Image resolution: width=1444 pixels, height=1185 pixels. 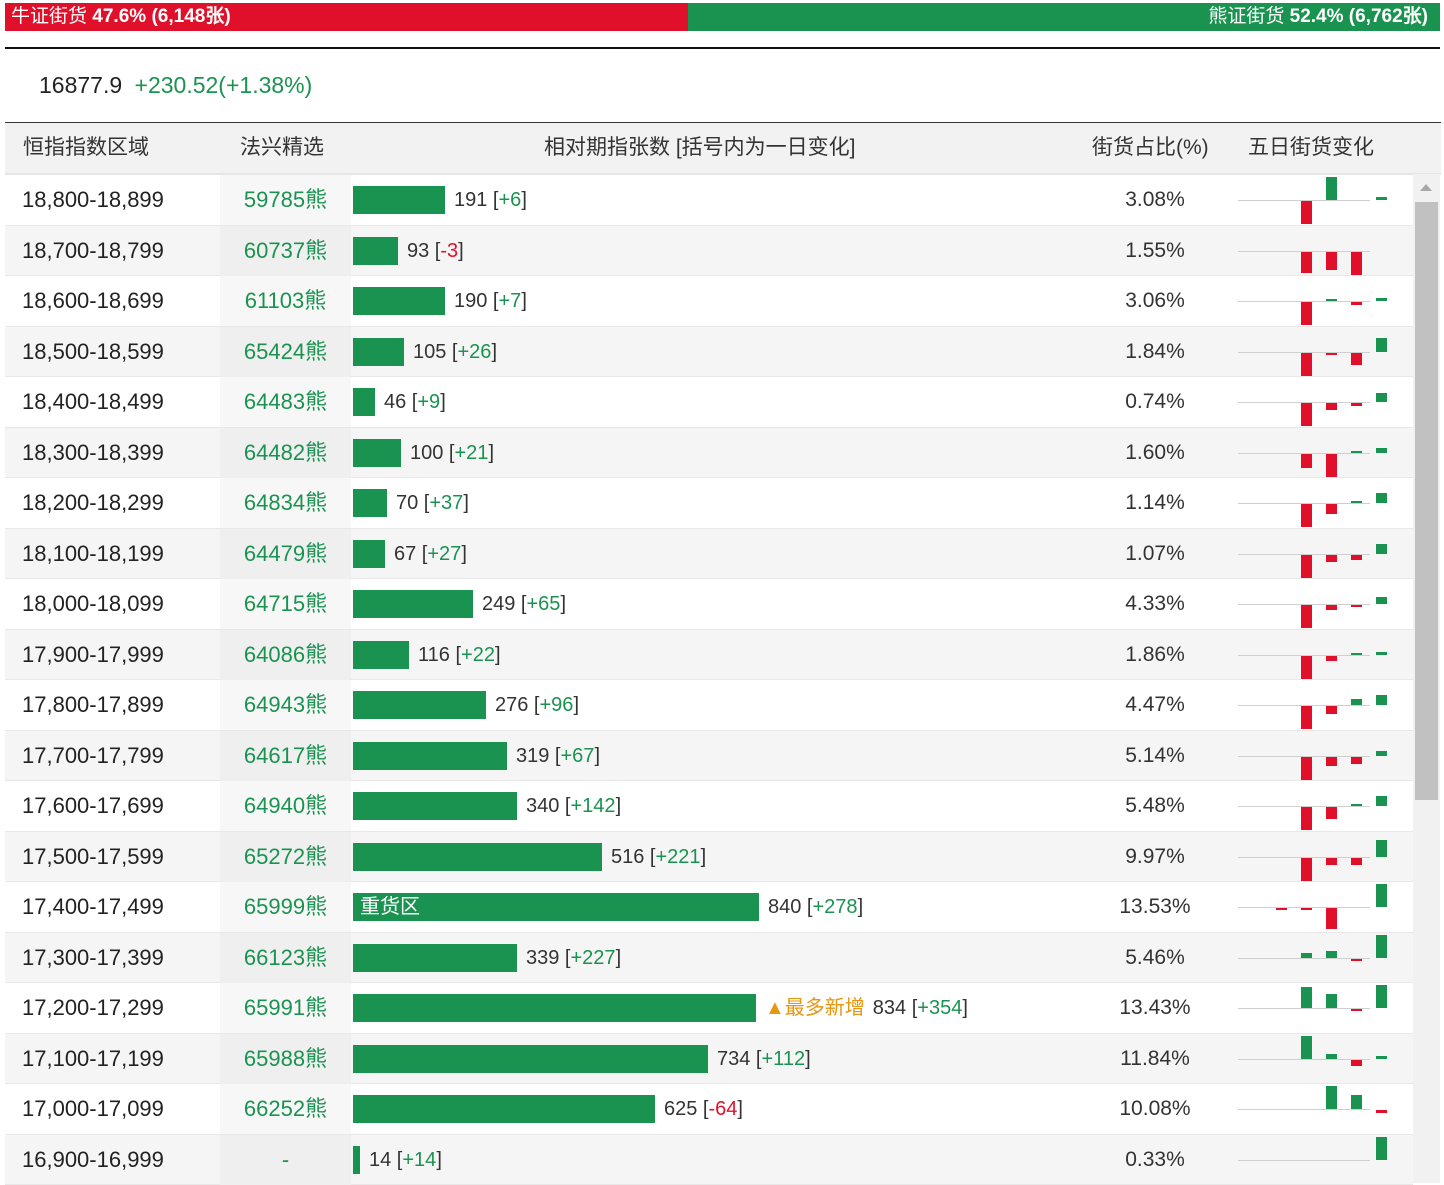 I want to click on daily-change-value: +112, so click(x=784, y=1059).